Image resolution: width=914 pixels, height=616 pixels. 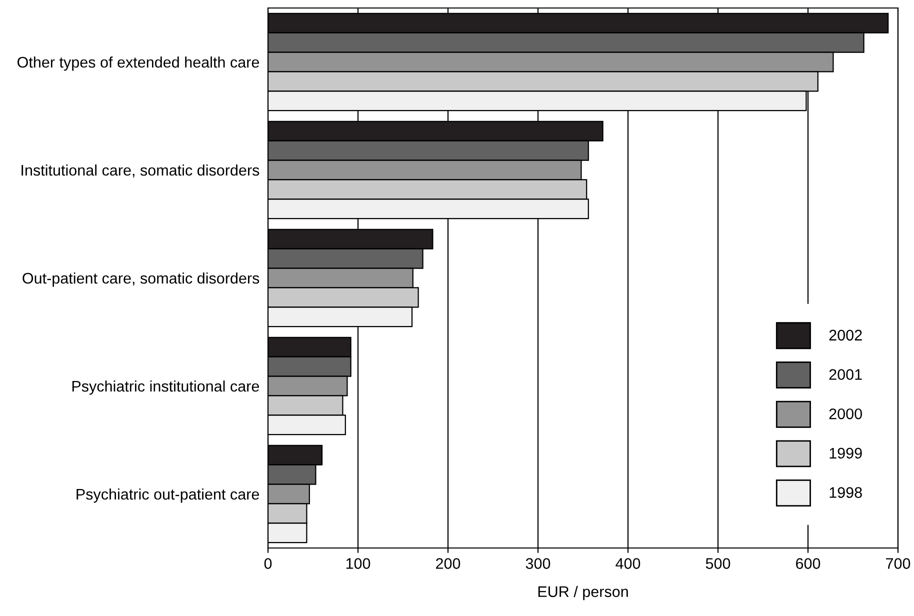 I want to click on x-tick-label: 300, so click(x=538, y=563).